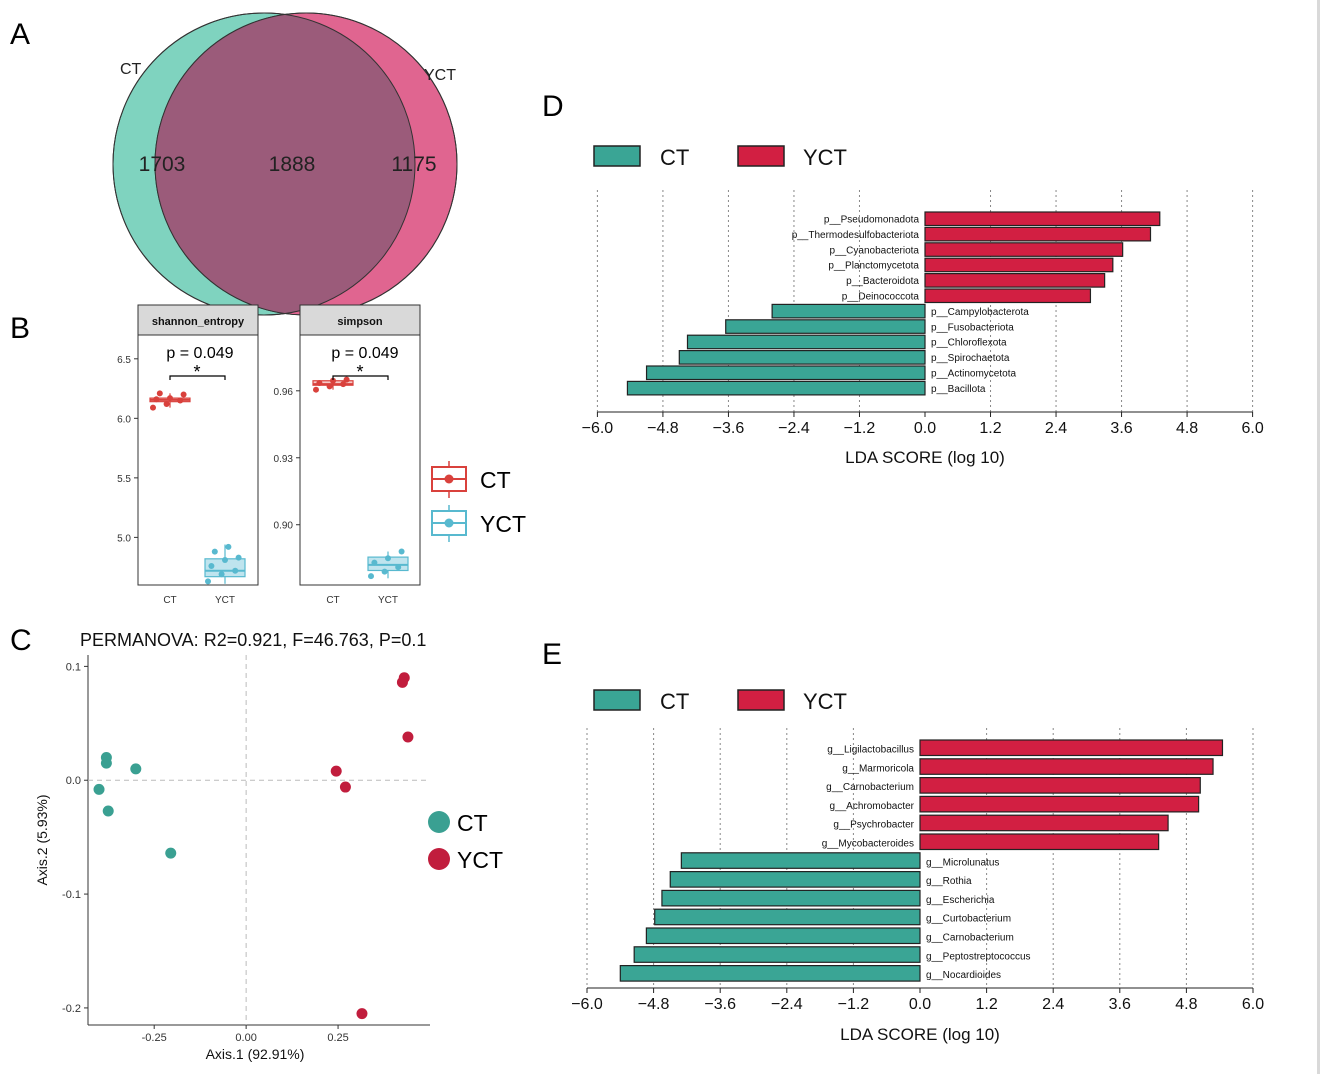  What do you see at coordinates (439, 859) in the screenshot?
I see `pcoa-legend-yct-key` at bounding box center [439, 859].